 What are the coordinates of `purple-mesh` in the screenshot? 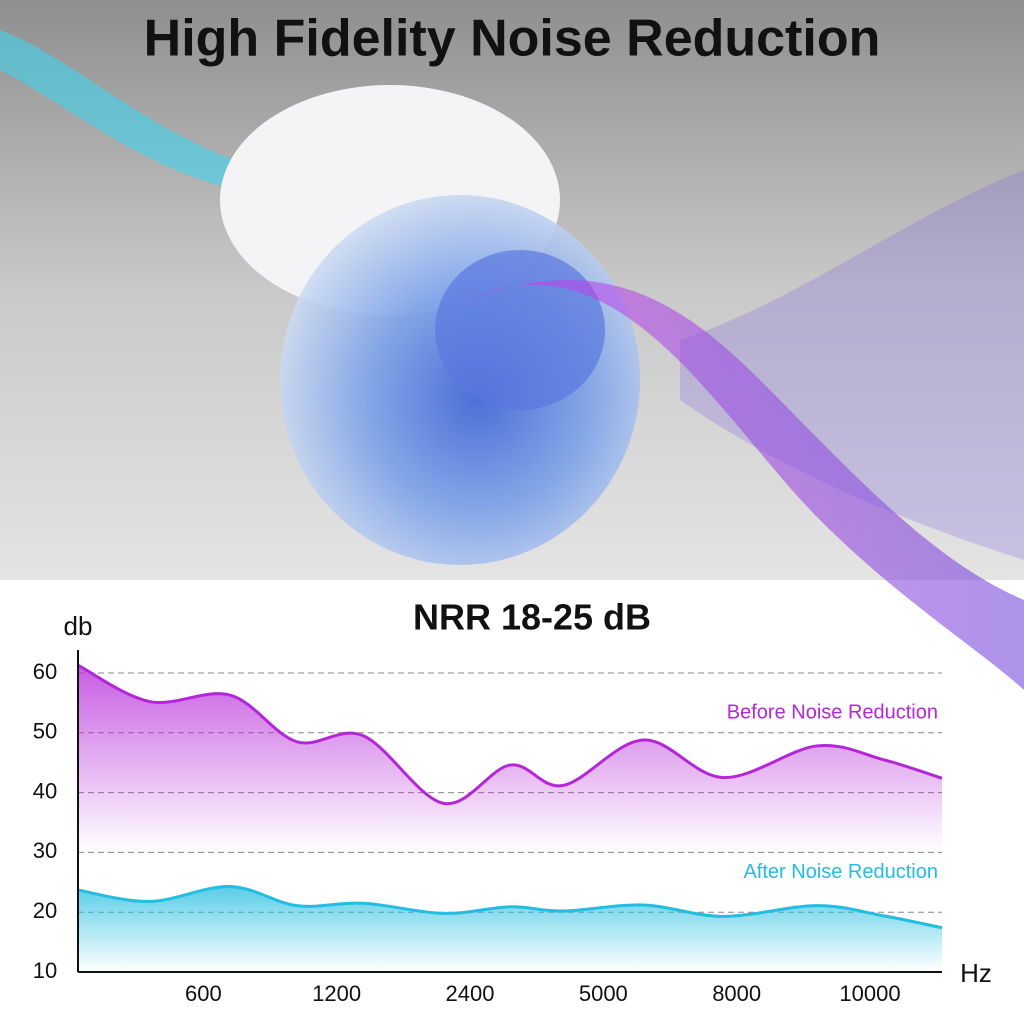 It's located at (852, 365).